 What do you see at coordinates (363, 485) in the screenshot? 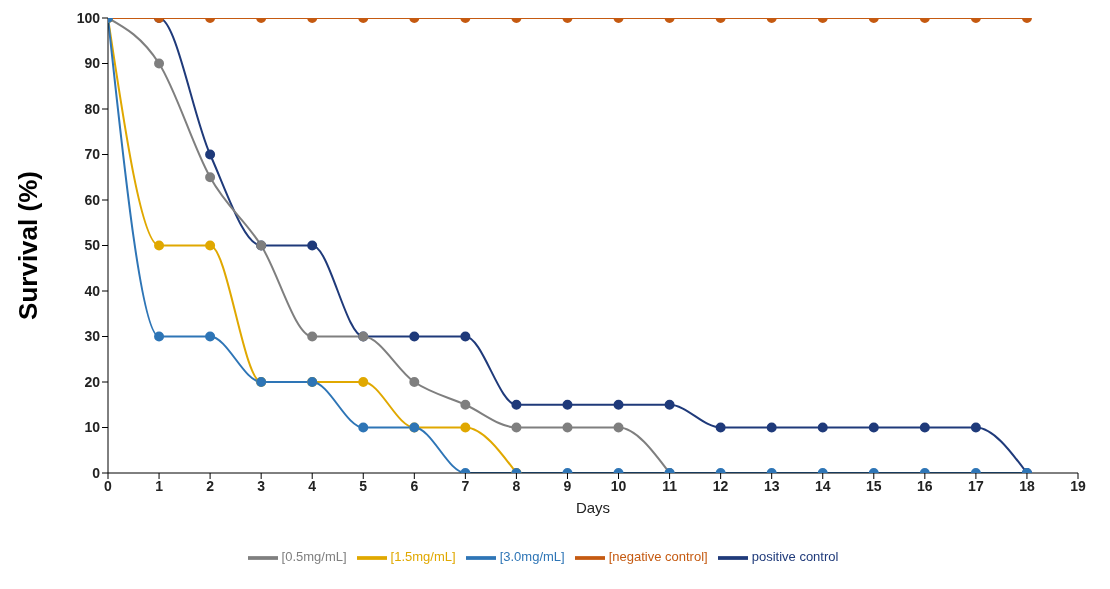
I see `x-tick-label: 5` at bounding box center [363, 485].